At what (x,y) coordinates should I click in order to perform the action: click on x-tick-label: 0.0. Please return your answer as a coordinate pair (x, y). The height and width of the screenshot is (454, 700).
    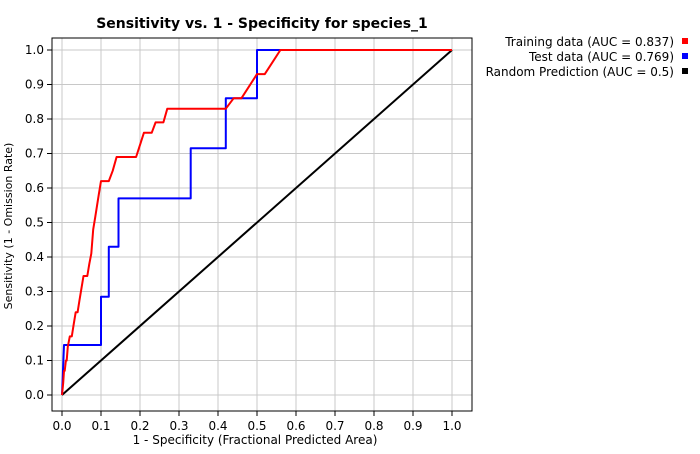
    Looking at the image, I should click on (61, 426).